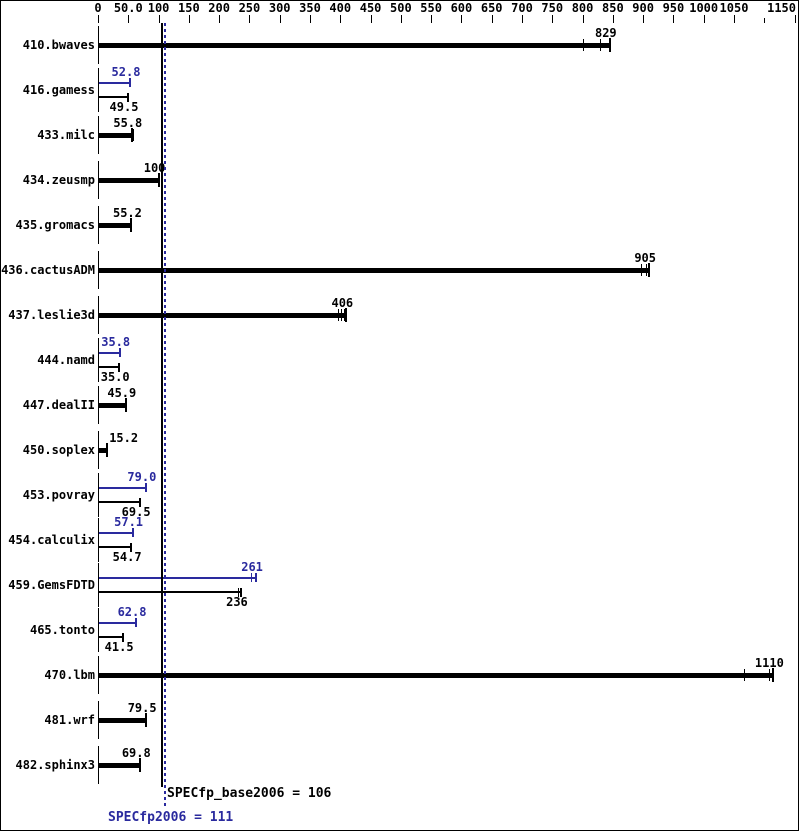  I want to click on footer-base-label: SPECfp_base2006 = 106, so click(249, 793).